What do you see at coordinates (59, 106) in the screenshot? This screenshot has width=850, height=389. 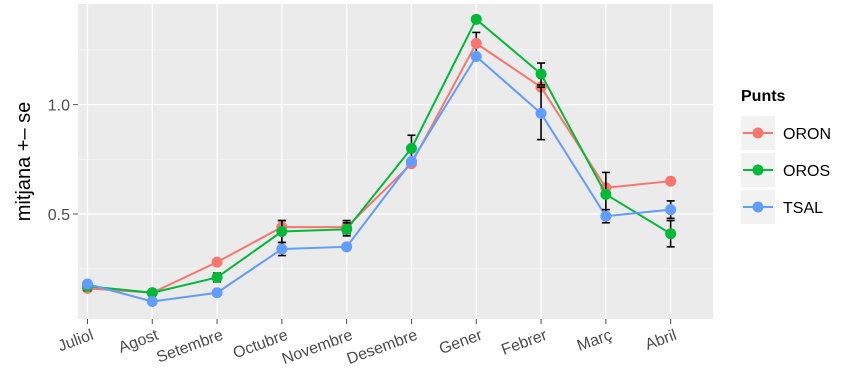 I see `y-tick-label: 1.0` at bounding box center [59, 106].